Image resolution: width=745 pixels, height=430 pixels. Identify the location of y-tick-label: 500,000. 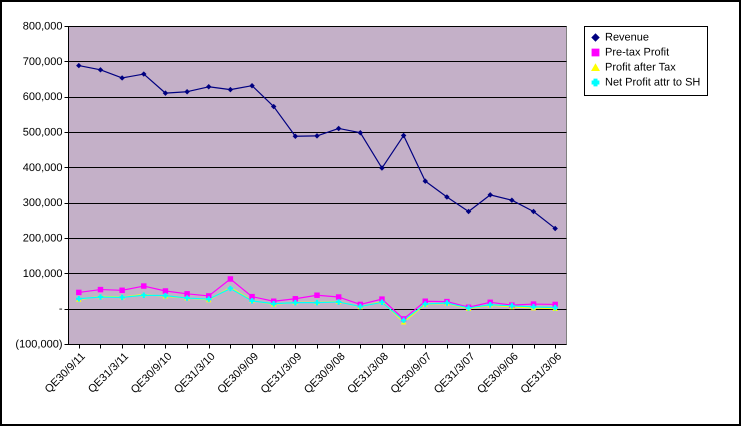
(42, 132).